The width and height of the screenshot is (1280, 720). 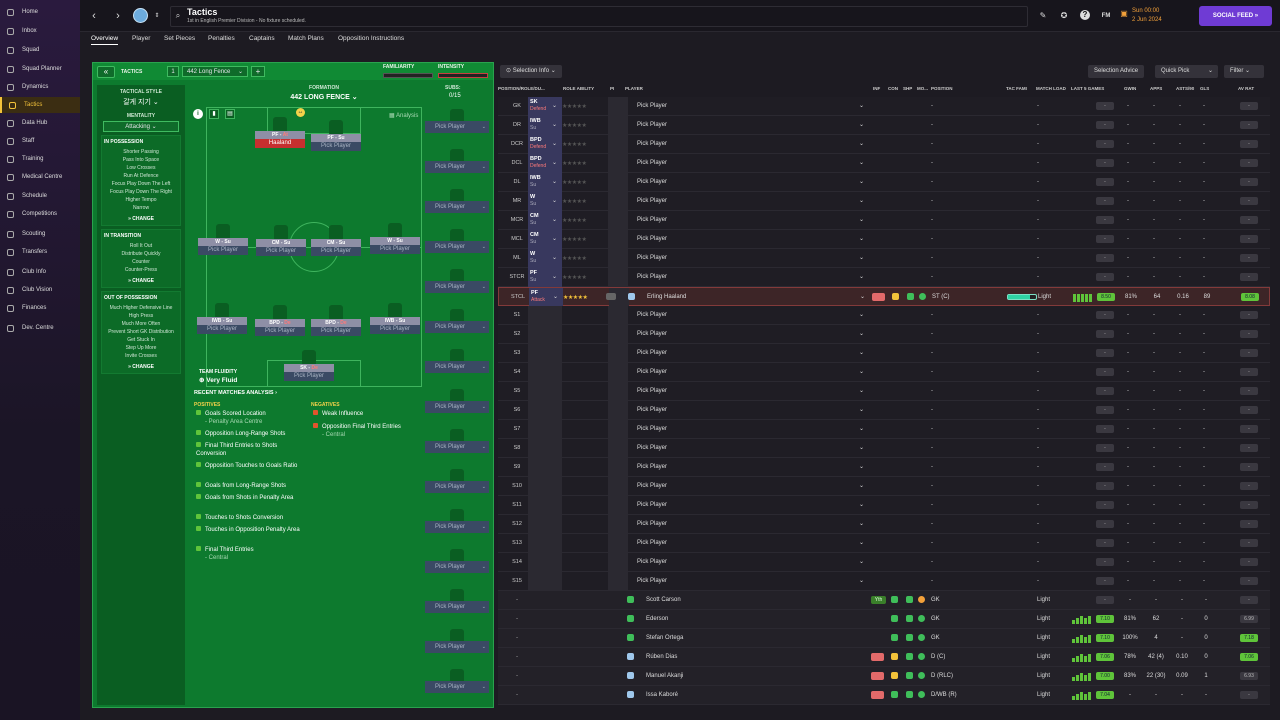 What do you see at coordinates (1043, 15) in the screenshot?
I see `edit-icon: ✎` at bounding box center [1043, 15].